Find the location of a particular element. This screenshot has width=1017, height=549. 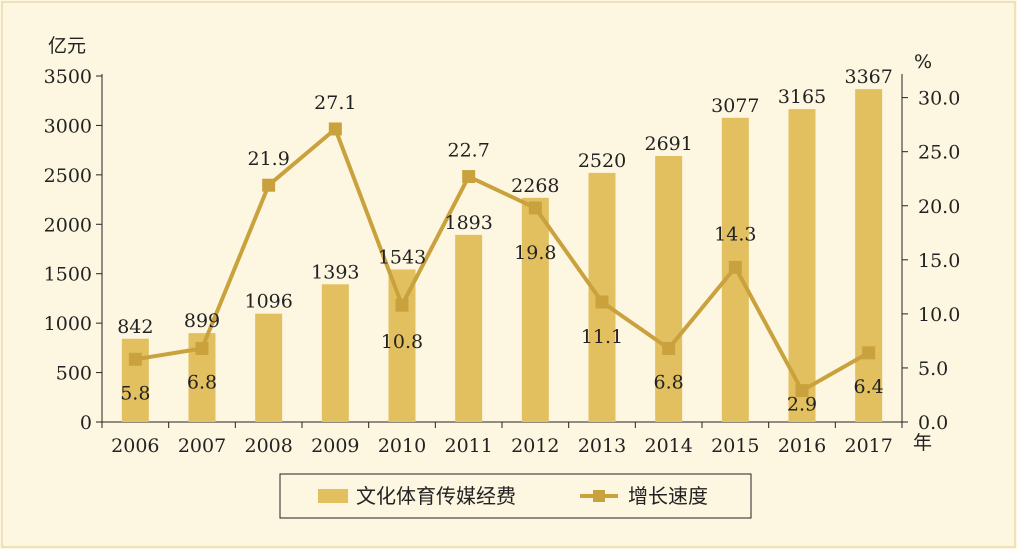

bar-2010 is located at coordinates (402, 345).